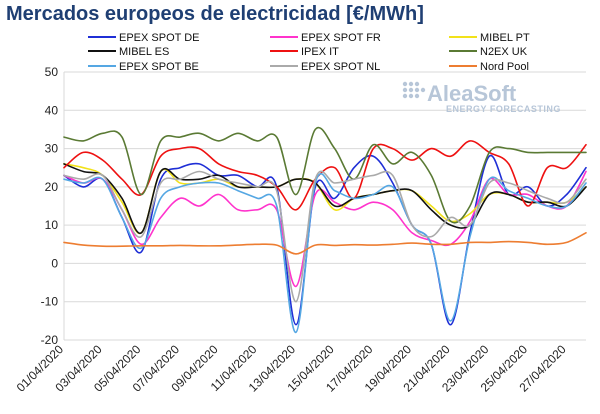 The width and height of the screenshot is (600, 414). Describe the element at coordinates (52, 110) in the screenshot. I see `y-tick-label: 40` at that location.